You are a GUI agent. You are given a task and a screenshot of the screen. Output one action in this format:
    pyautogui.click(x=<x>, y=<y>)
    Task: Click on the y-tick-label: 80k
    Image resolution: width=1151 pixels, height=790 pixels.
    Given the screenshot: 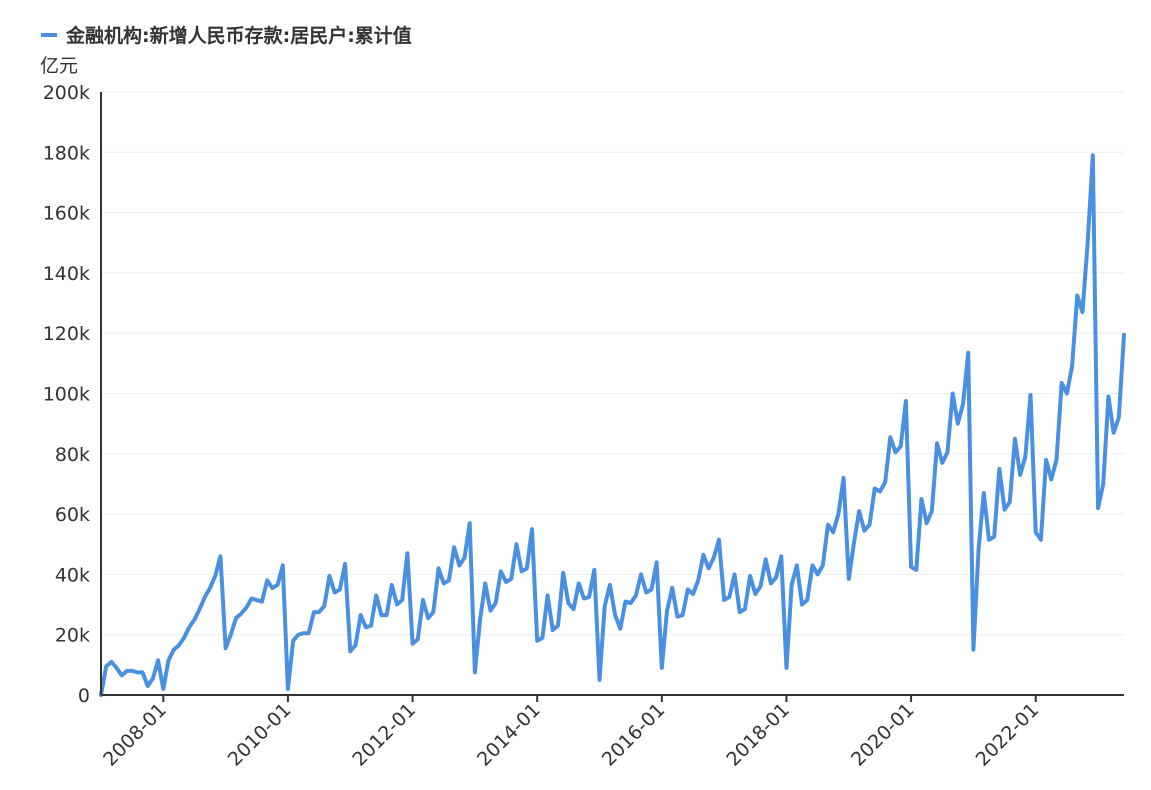 What is the action you would take?
    pyautogui.click(x=72, y=455)
    